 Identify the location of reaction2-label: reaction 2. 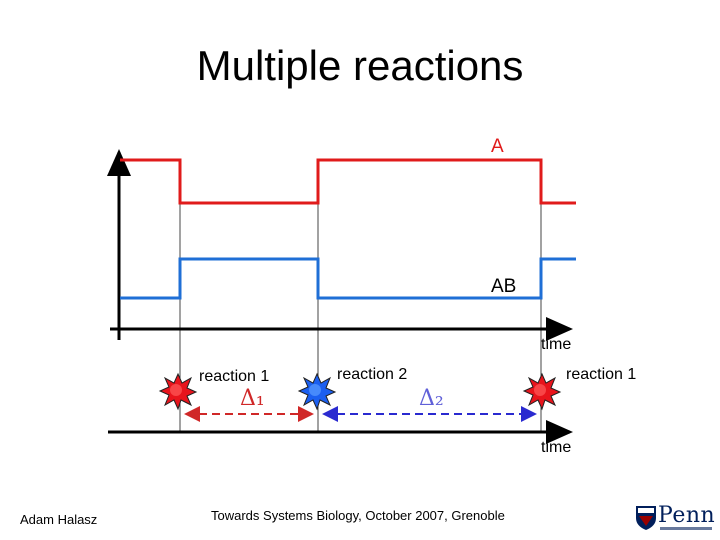
(372, 374).